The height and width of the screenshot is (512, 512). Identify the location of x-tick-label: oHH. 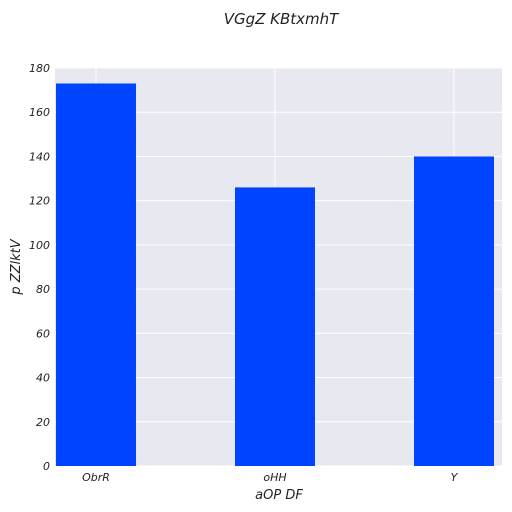
(274, 477).